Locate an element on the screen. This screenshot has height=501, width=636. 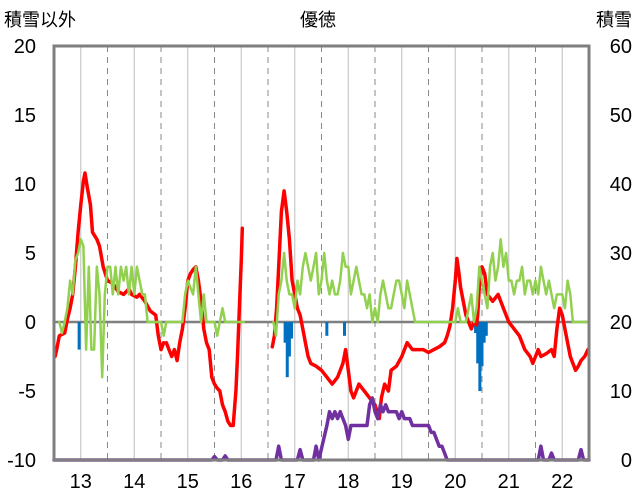
x-tick-label: 22 is located at coordinates (562, 482).